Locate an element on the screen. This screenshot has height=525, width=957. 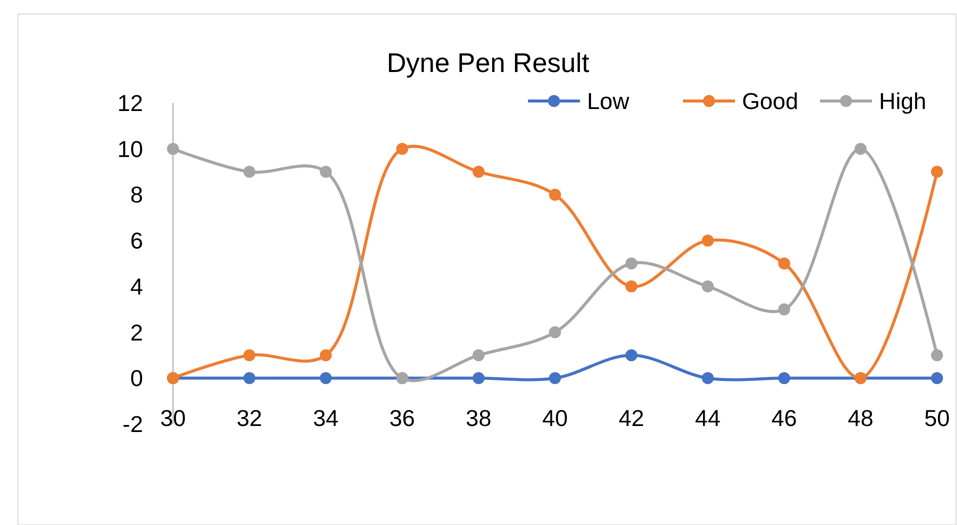
y-tick-label: 10 is located at coordinates (130, 149).